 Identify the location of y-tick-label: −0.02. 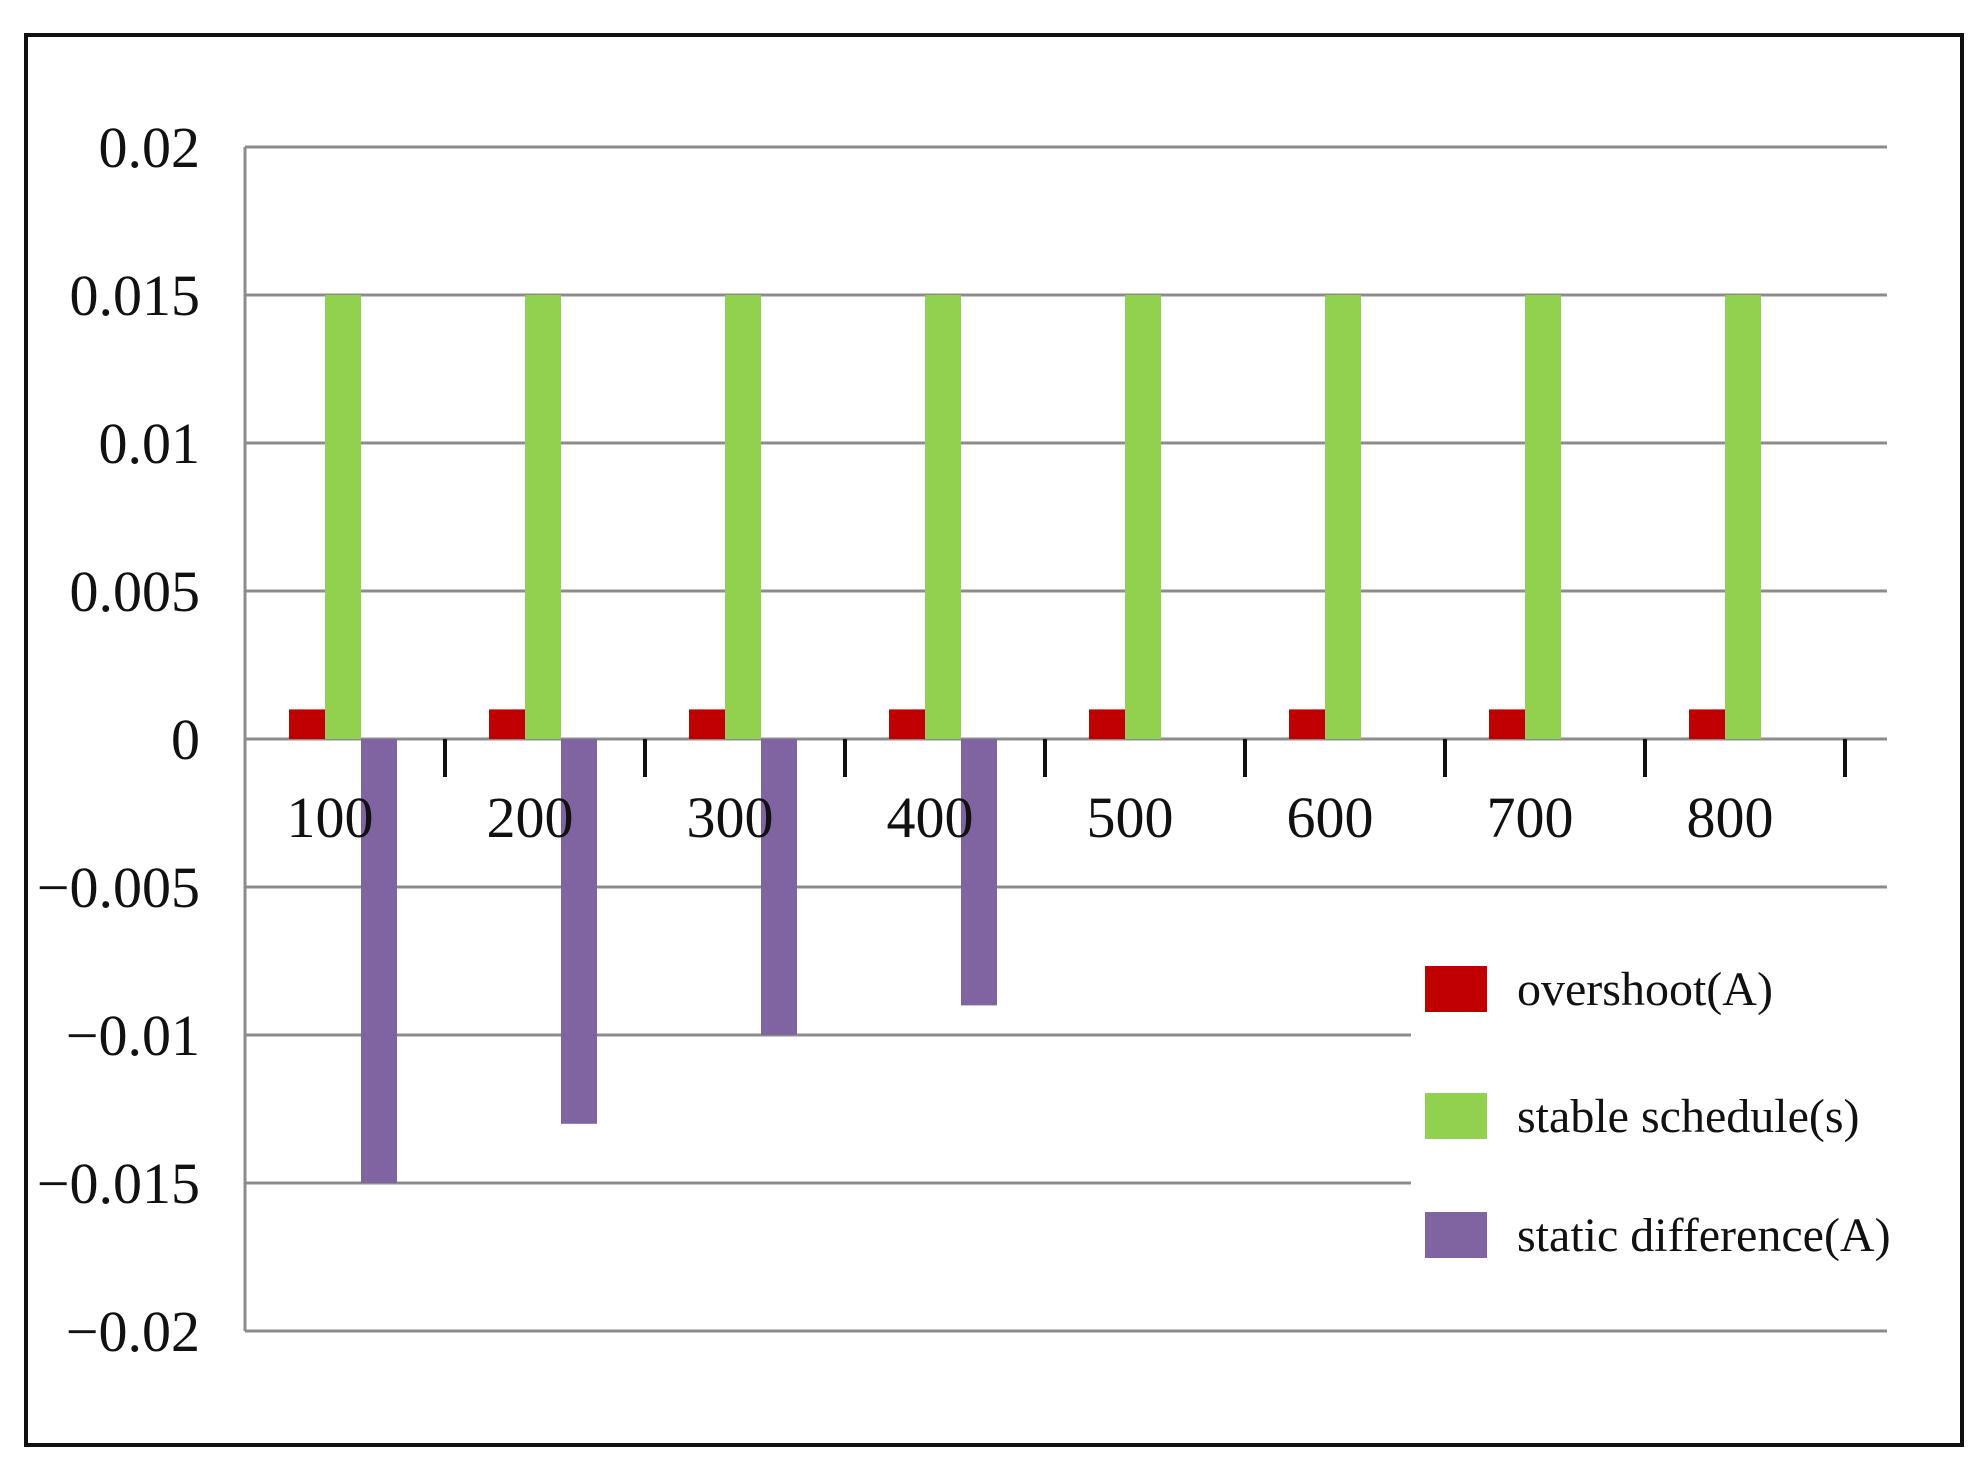
(133, 1331).